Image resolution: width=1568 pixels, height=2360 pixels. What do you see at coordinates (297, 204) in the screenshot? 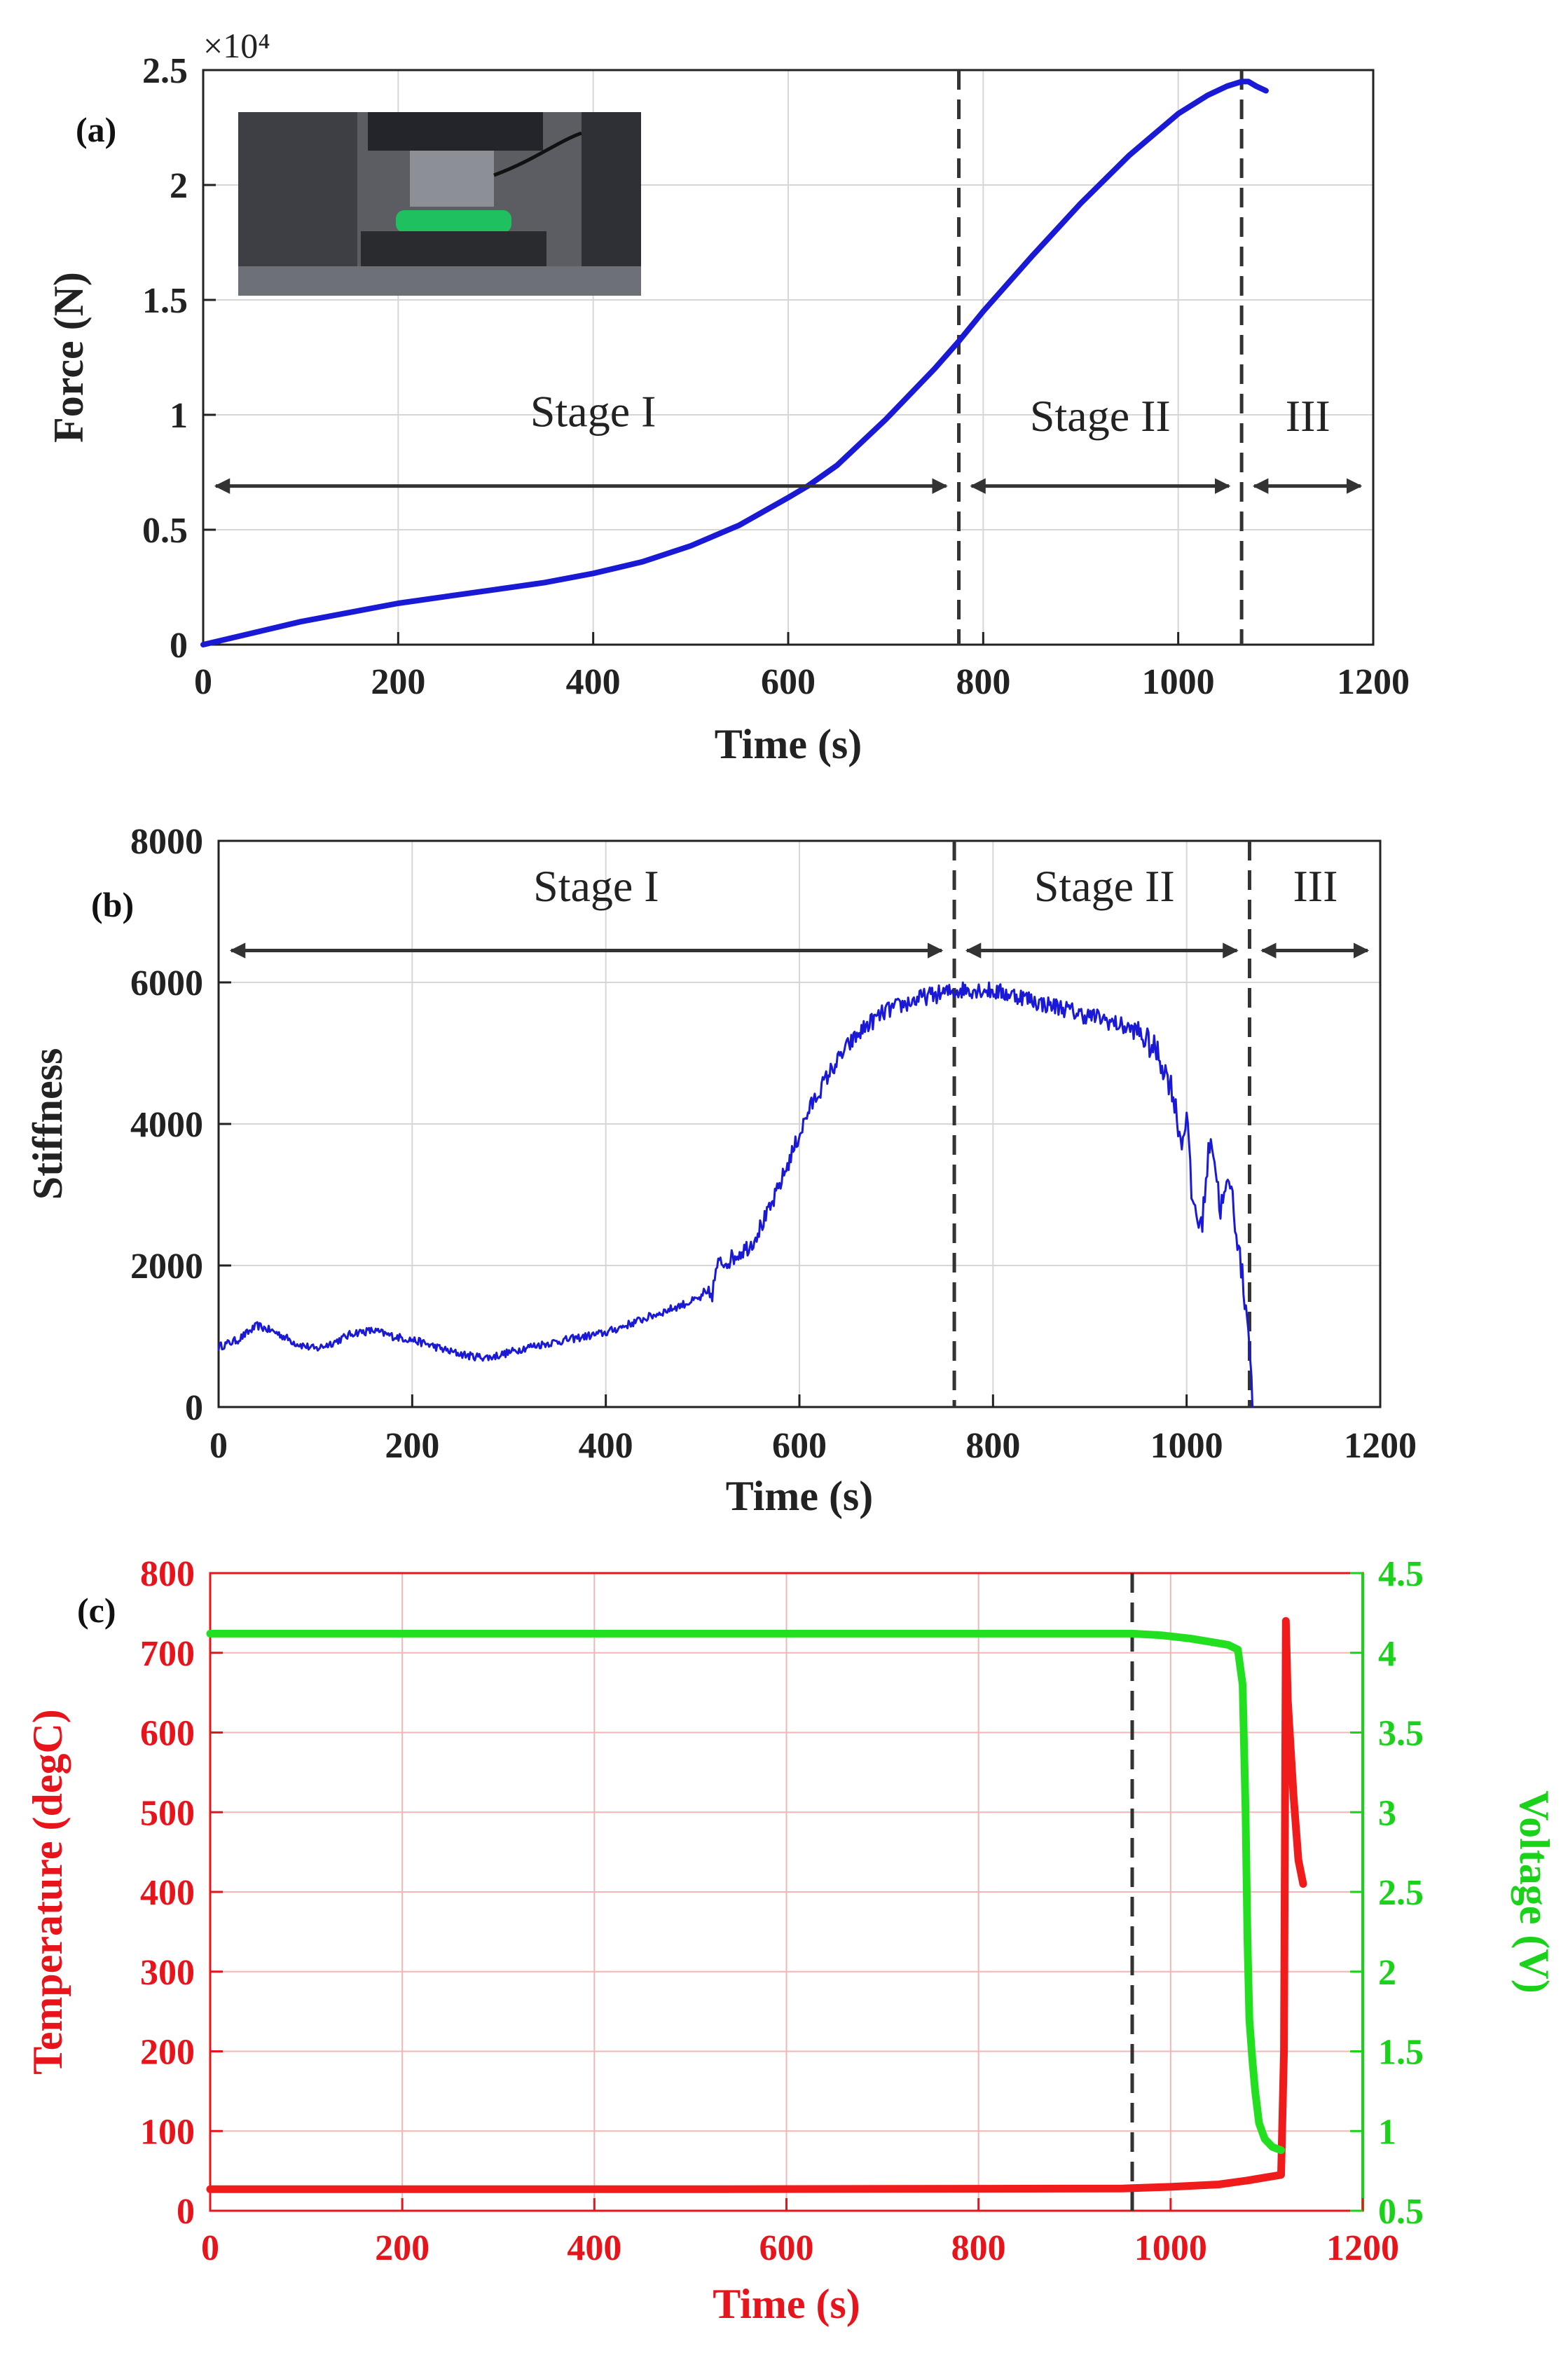
I see `inset-left-frame` at bounding box center [297, 204].